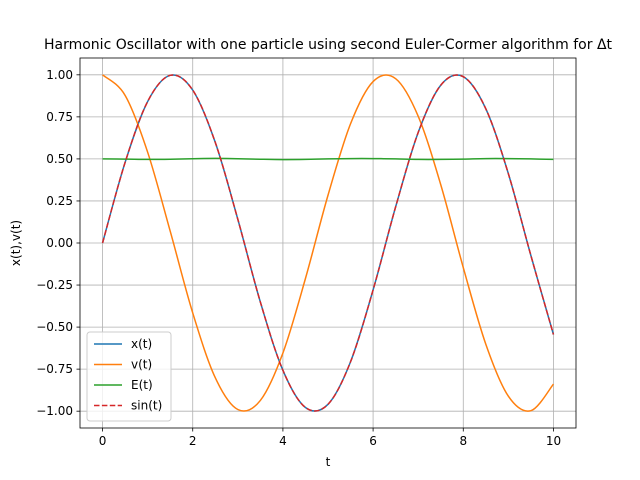  What do you see at coordinates (54, 411) in the screenshot?
I see `y-tick-label: −1.00` at bounding box center [54, 411].